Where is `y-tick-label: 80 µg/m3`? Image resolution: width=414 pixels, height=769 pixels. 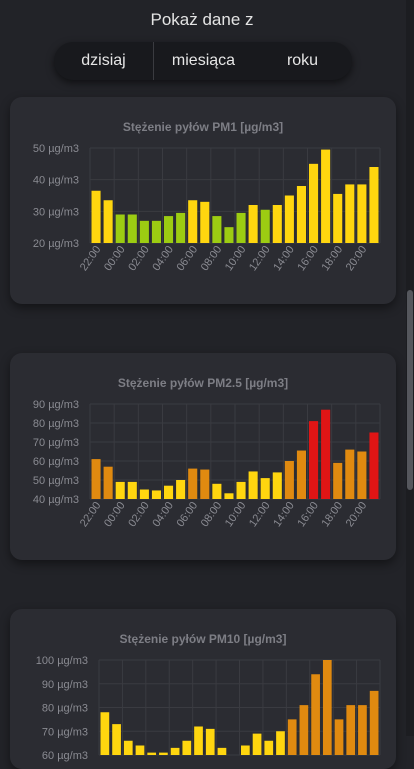 y-tick-label: 80 µg/m3 is located at coordinates (56, 424).